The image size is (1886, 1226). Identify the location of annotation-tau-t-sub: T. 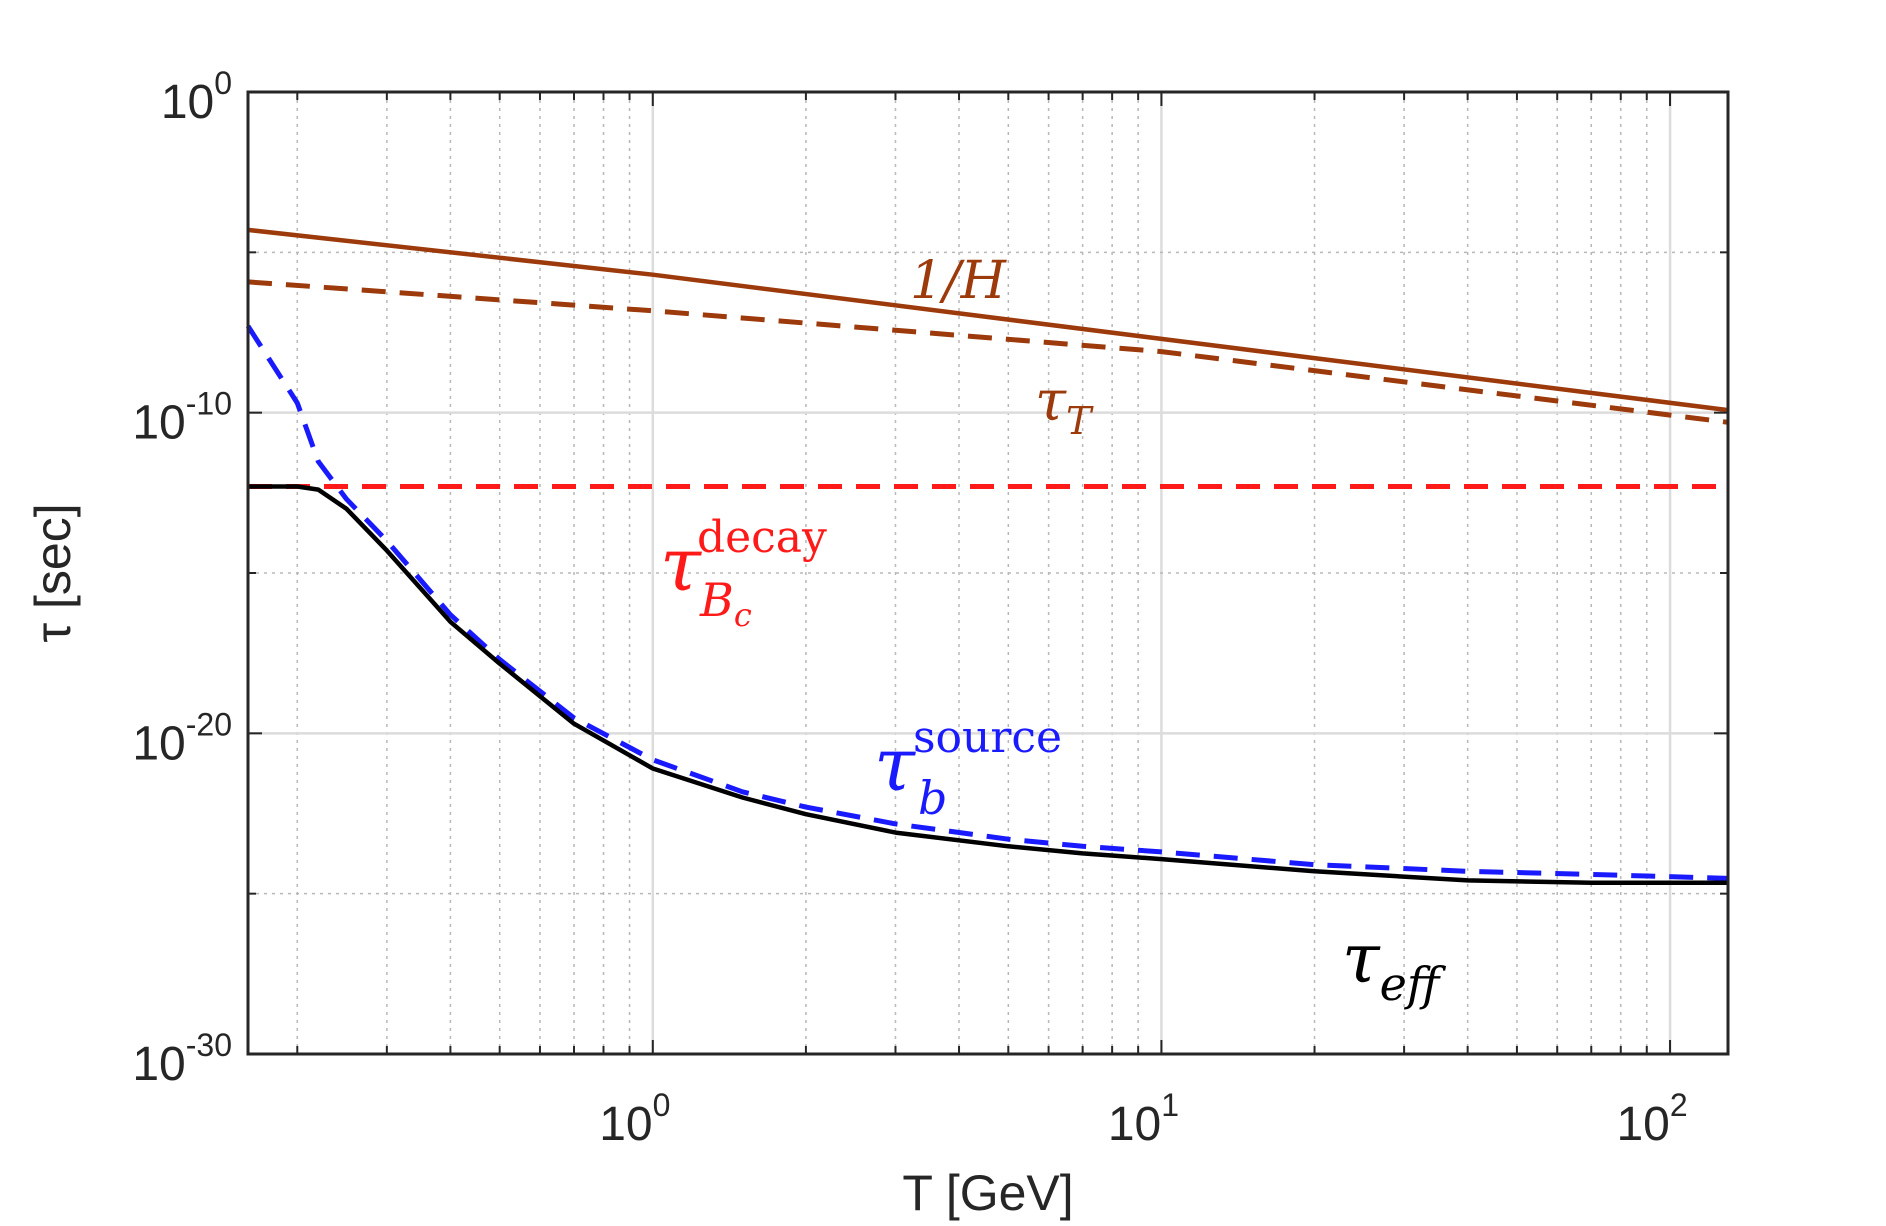
(1080, 421).